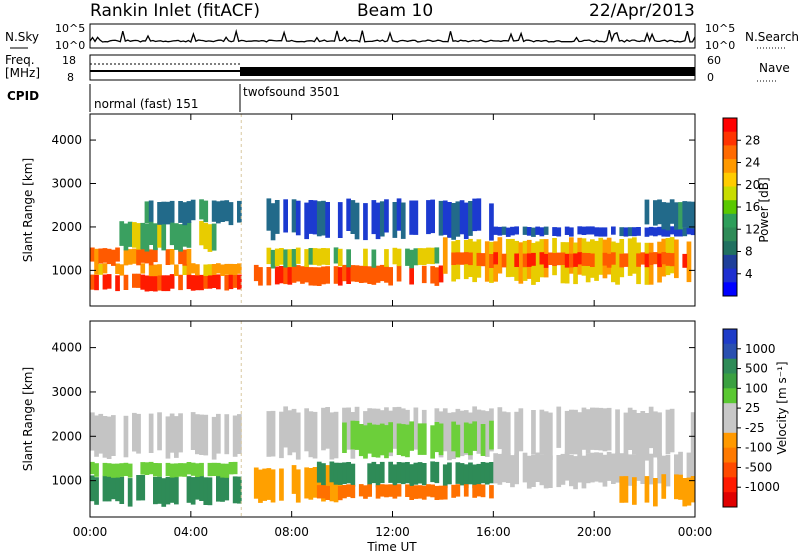 This screenshot has width=800, height=558. I want to click on cpid-panel: CPID normal (fast) 151 twofsound 3501, so click(173, 98).